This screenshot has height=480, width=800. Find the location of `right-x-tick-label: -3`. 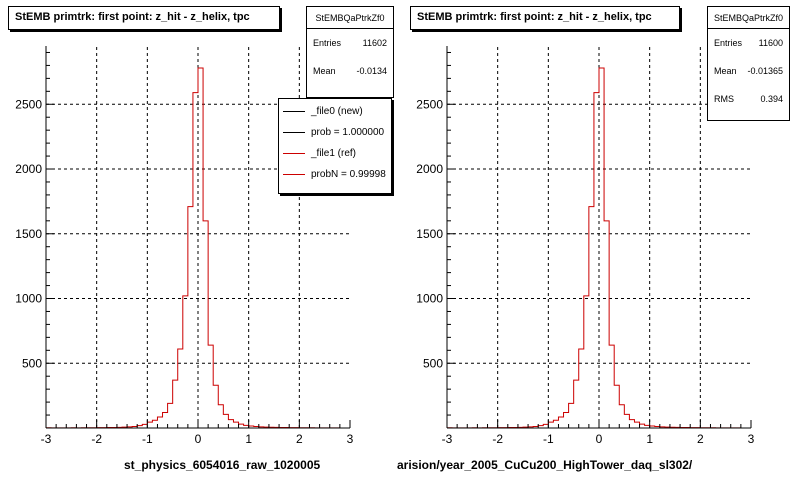

right-x-tick-label: -3 is located at coordinates (447, 439).